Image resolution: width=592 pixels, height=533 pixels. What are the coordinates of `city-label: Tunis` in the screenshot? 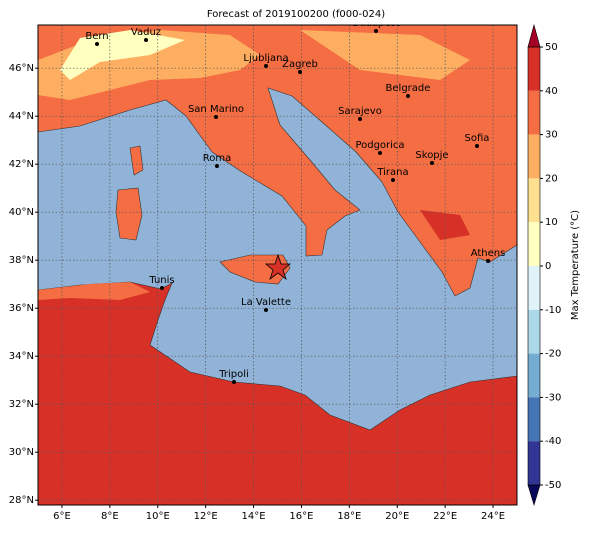 It's located at (161, 280).